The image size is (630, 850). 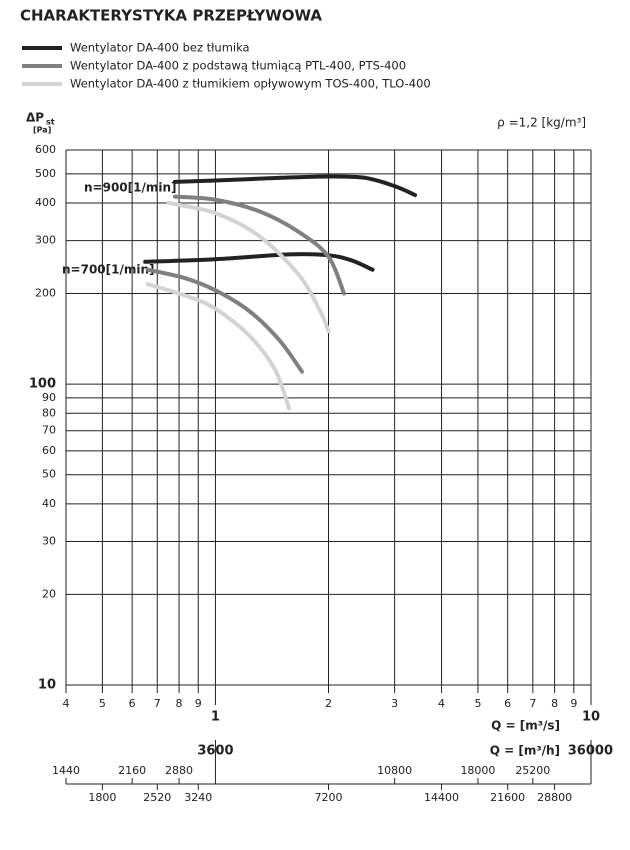 I want to click on x2-tick-label: 21600, so click(x=507, y=797).